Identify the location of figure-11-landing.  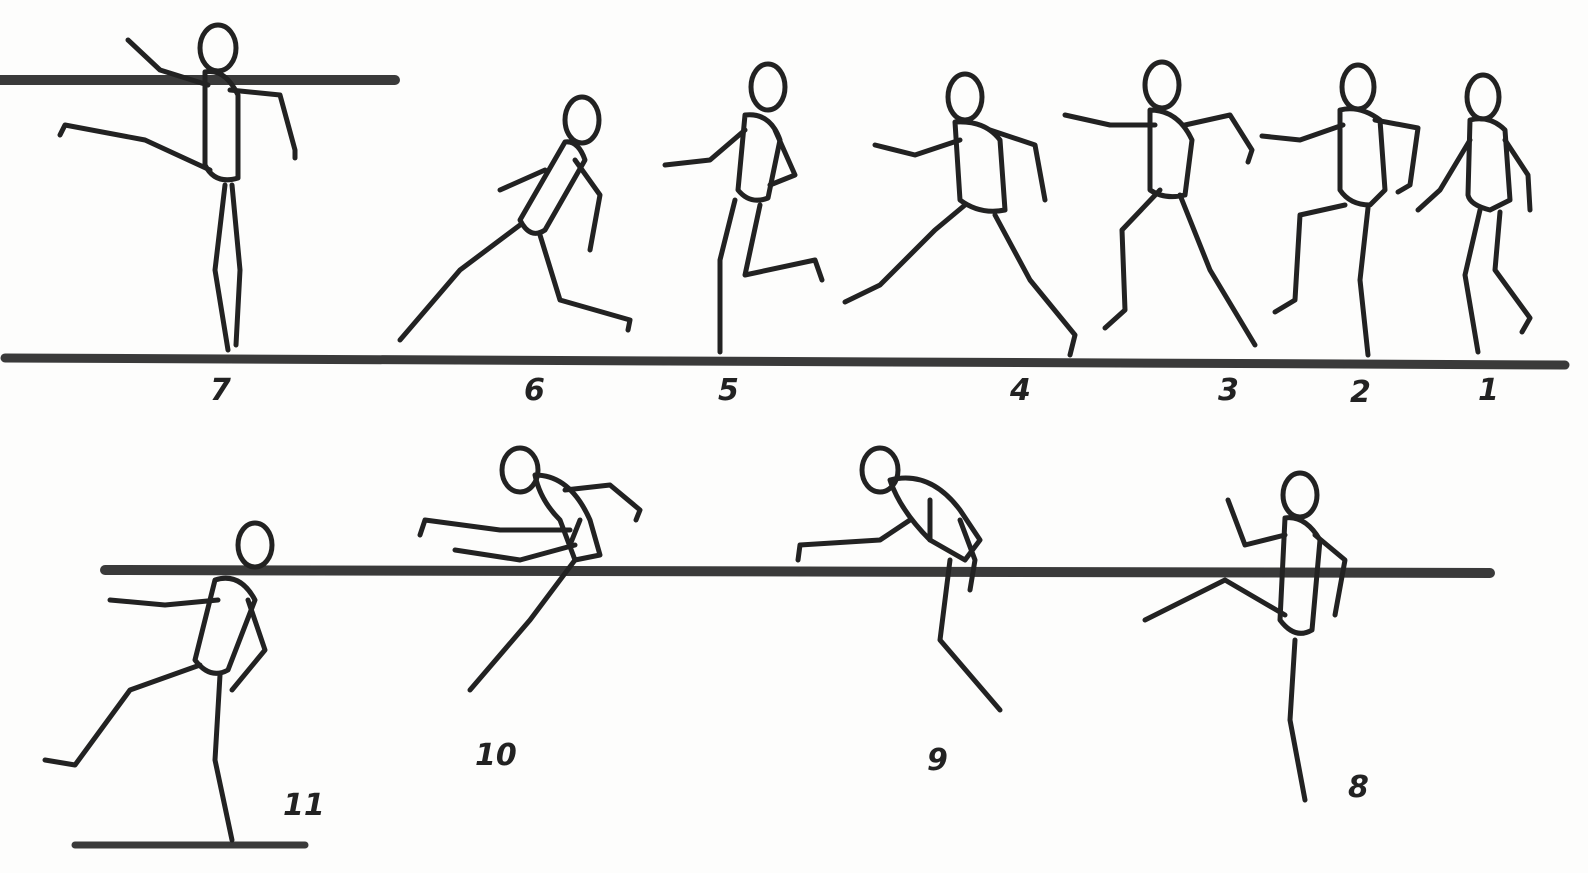
(158, 681).